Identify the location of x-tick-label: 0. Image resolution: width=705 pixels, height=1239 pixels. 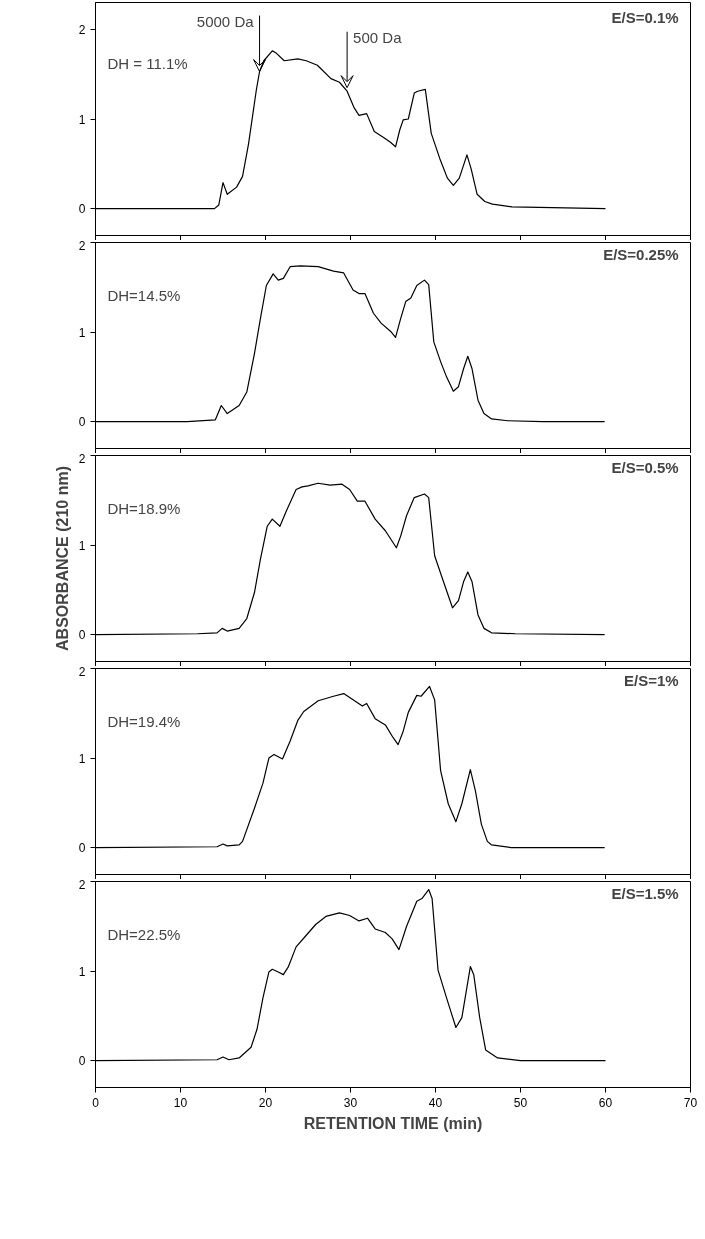
(96, 1102).